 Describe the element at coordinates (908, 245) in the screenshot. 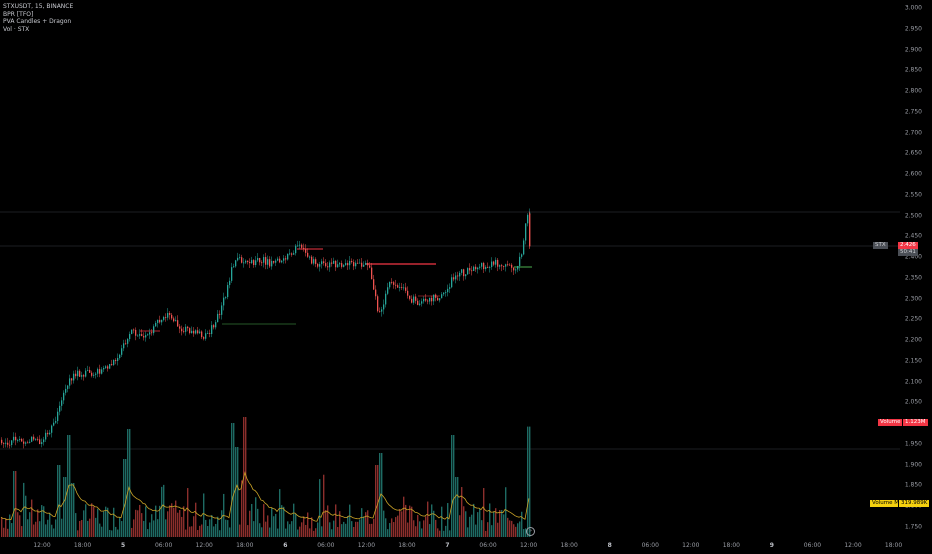

I see `last-price-tag: 2.426` at that location.